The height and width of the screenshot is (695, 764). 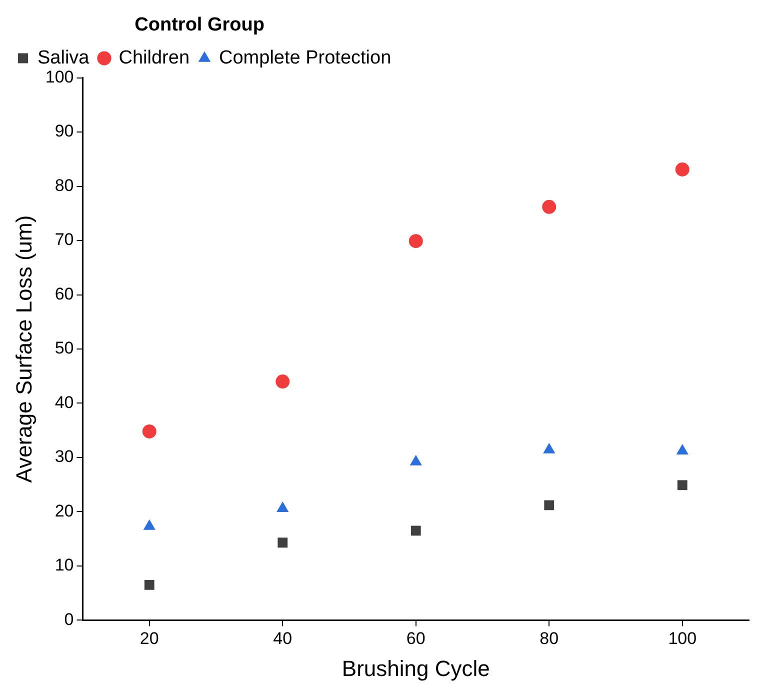 I want to click on y-axis-title: Average Surface Loss (um), so click(x=23, y=349).